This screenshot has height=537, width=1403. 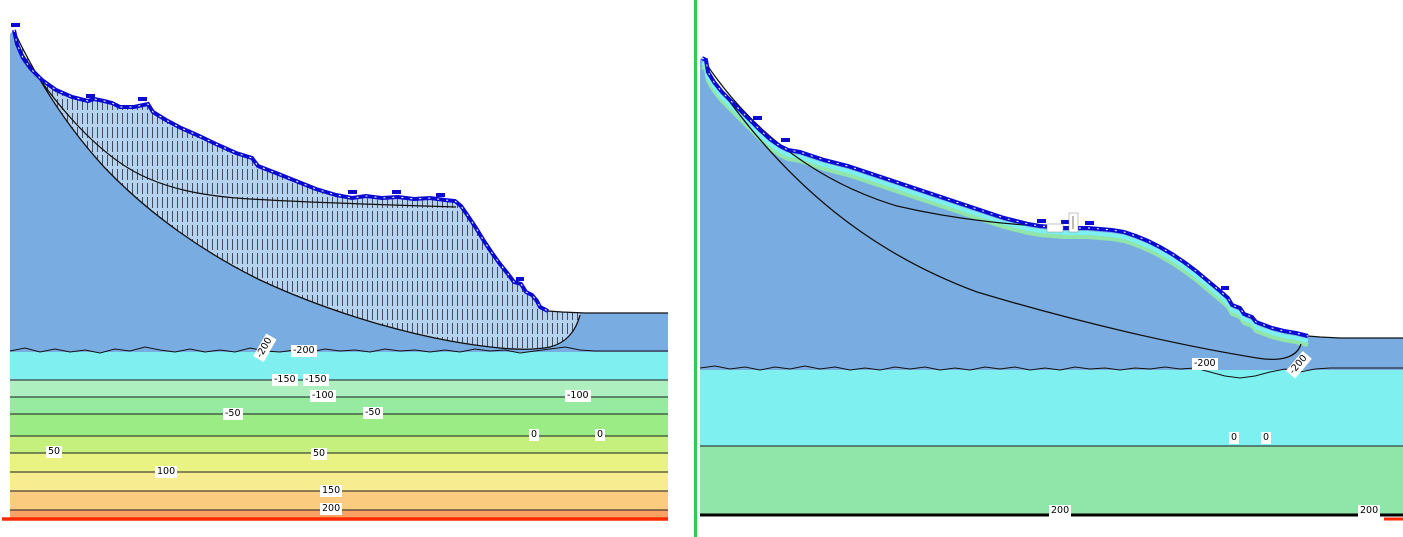 What do you see at coordinates (1062, 222) in the screenshot?
I see `bench-marker` at bounding box center [1062, 222].